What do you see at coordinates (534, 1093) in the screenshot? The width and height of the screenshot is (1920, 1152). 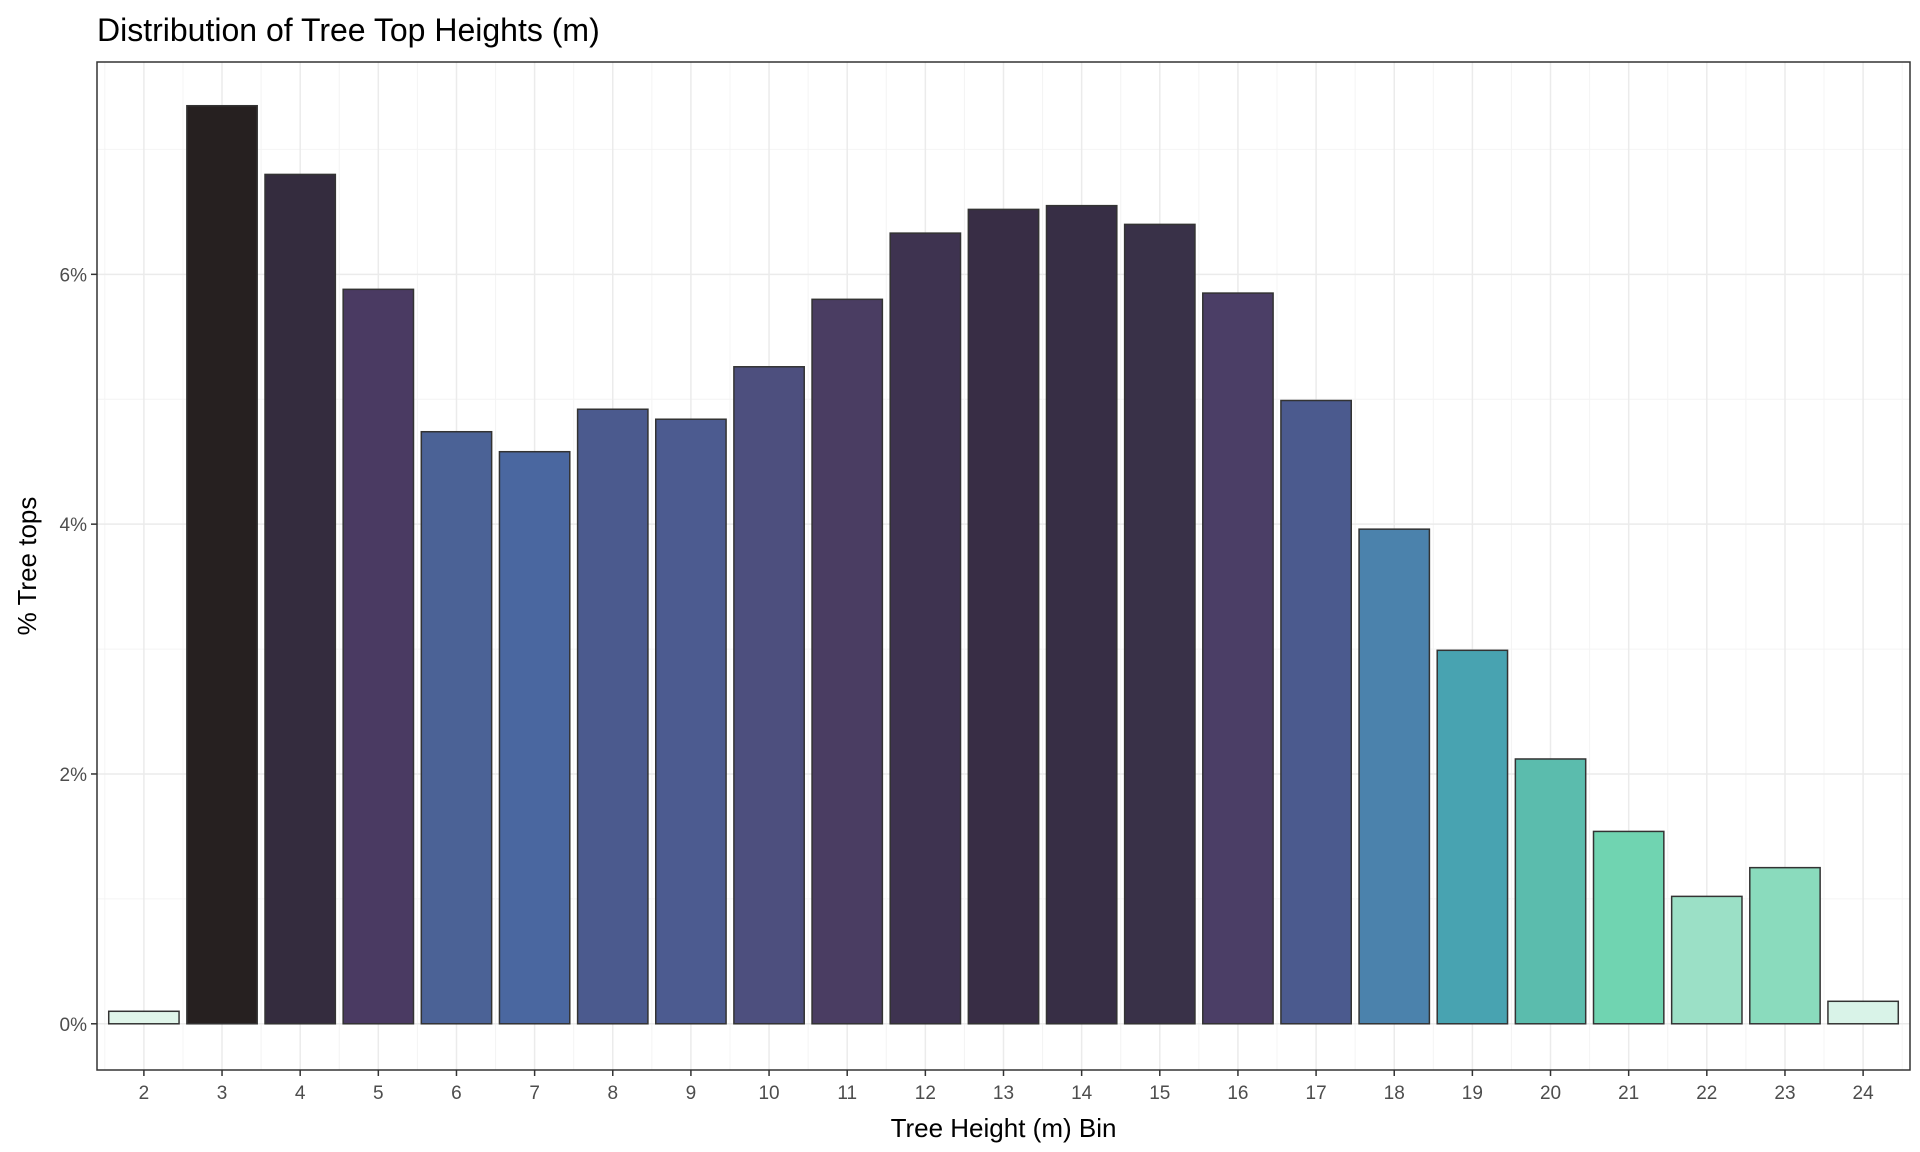 I see `x-tick-label: 7` at bounding box center [534, 1093].